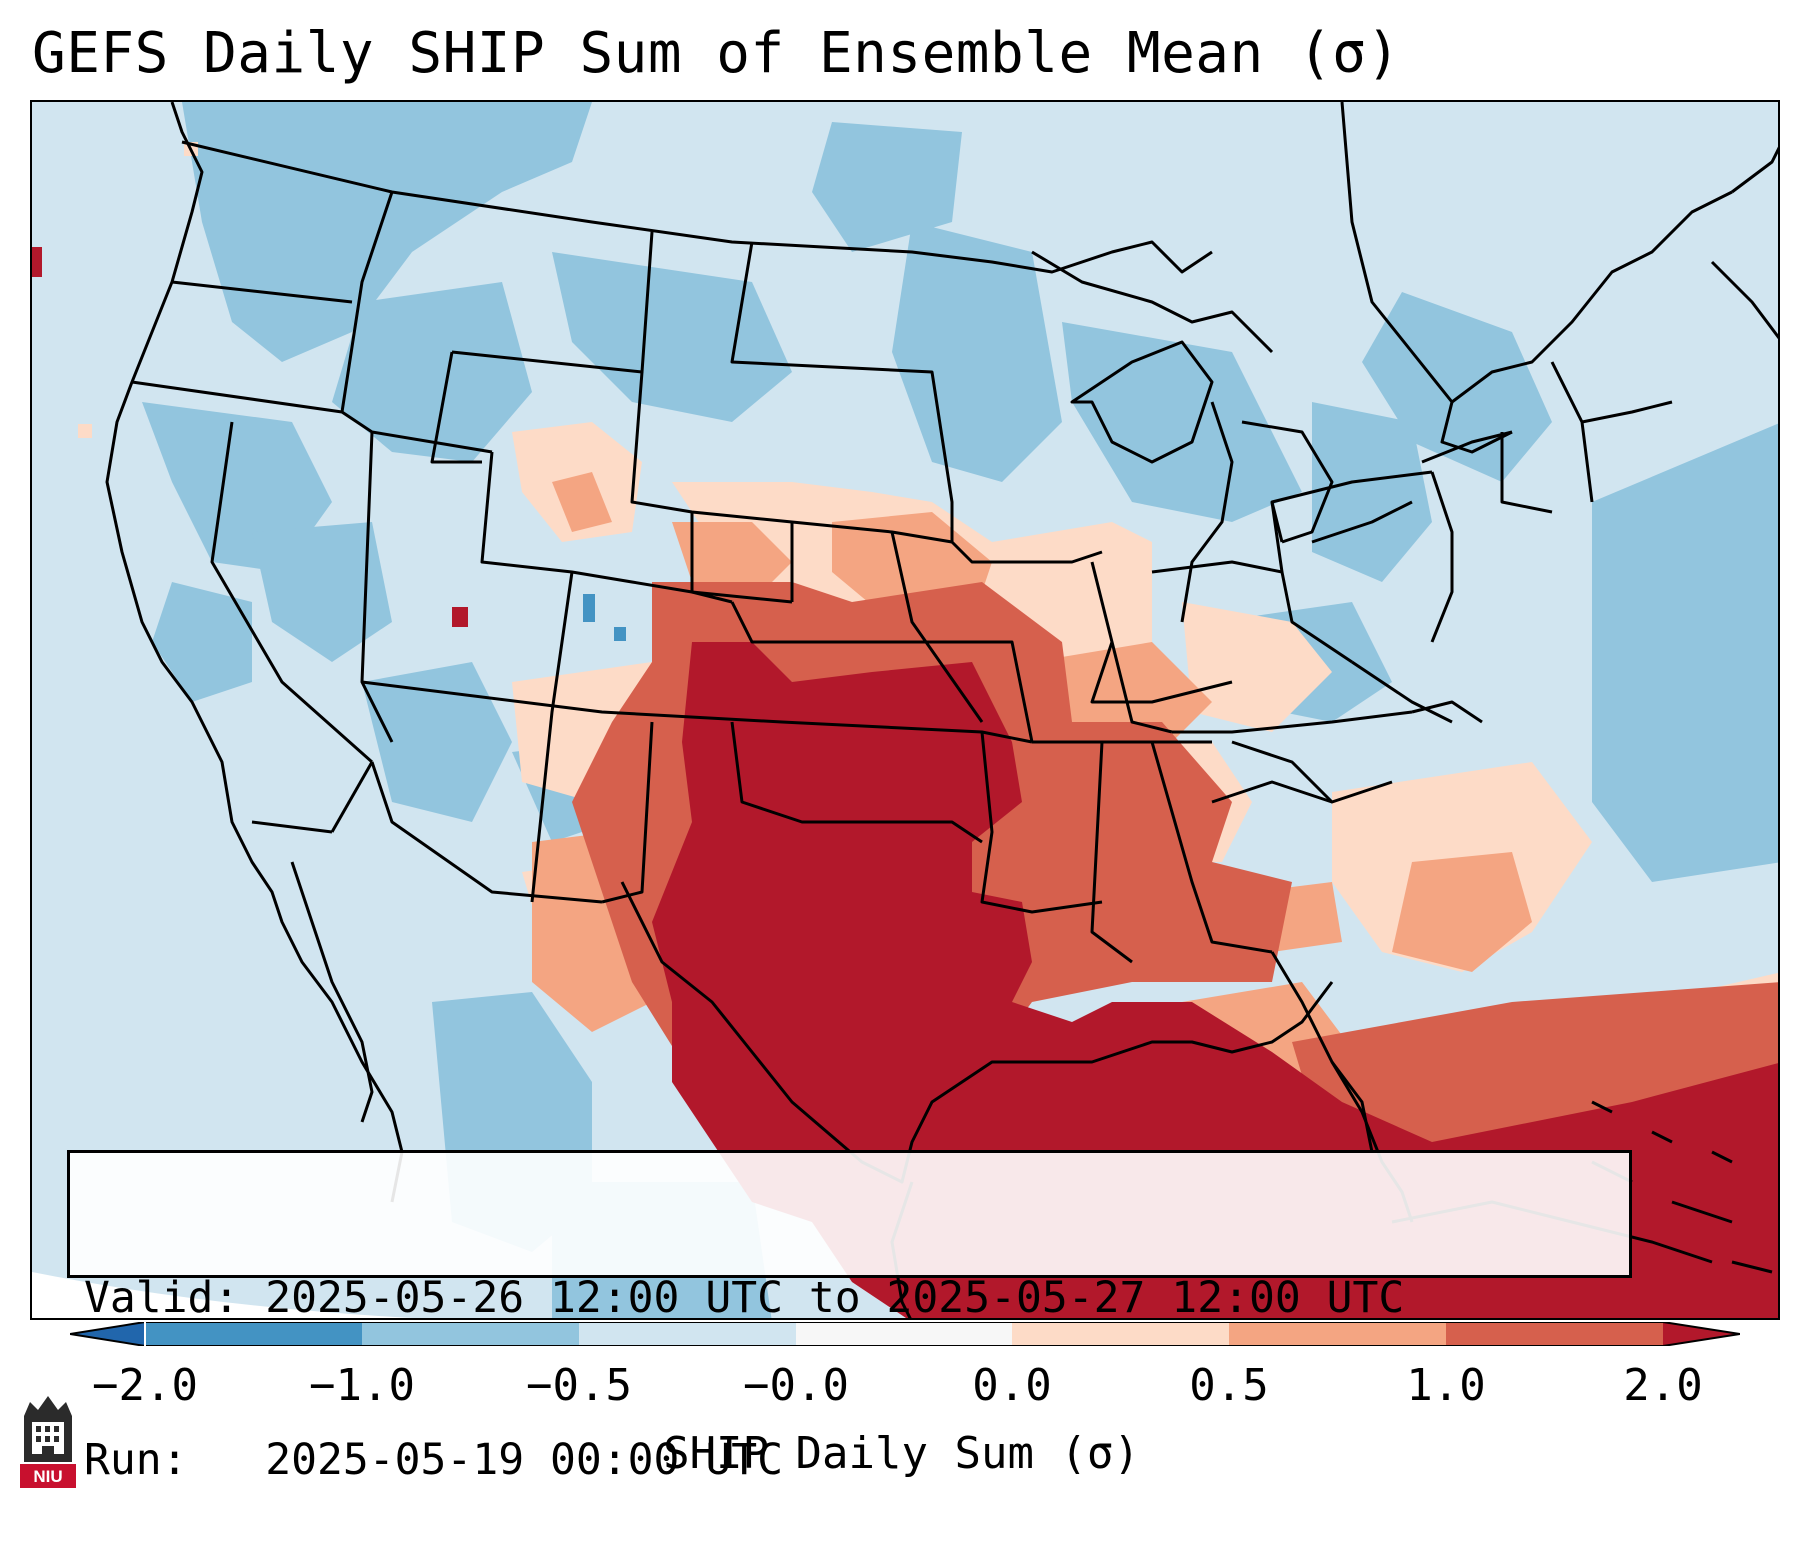 This screenshot has height=1541, width=1803. I want to click on colorbar-extend-low, so click(107, 1334).